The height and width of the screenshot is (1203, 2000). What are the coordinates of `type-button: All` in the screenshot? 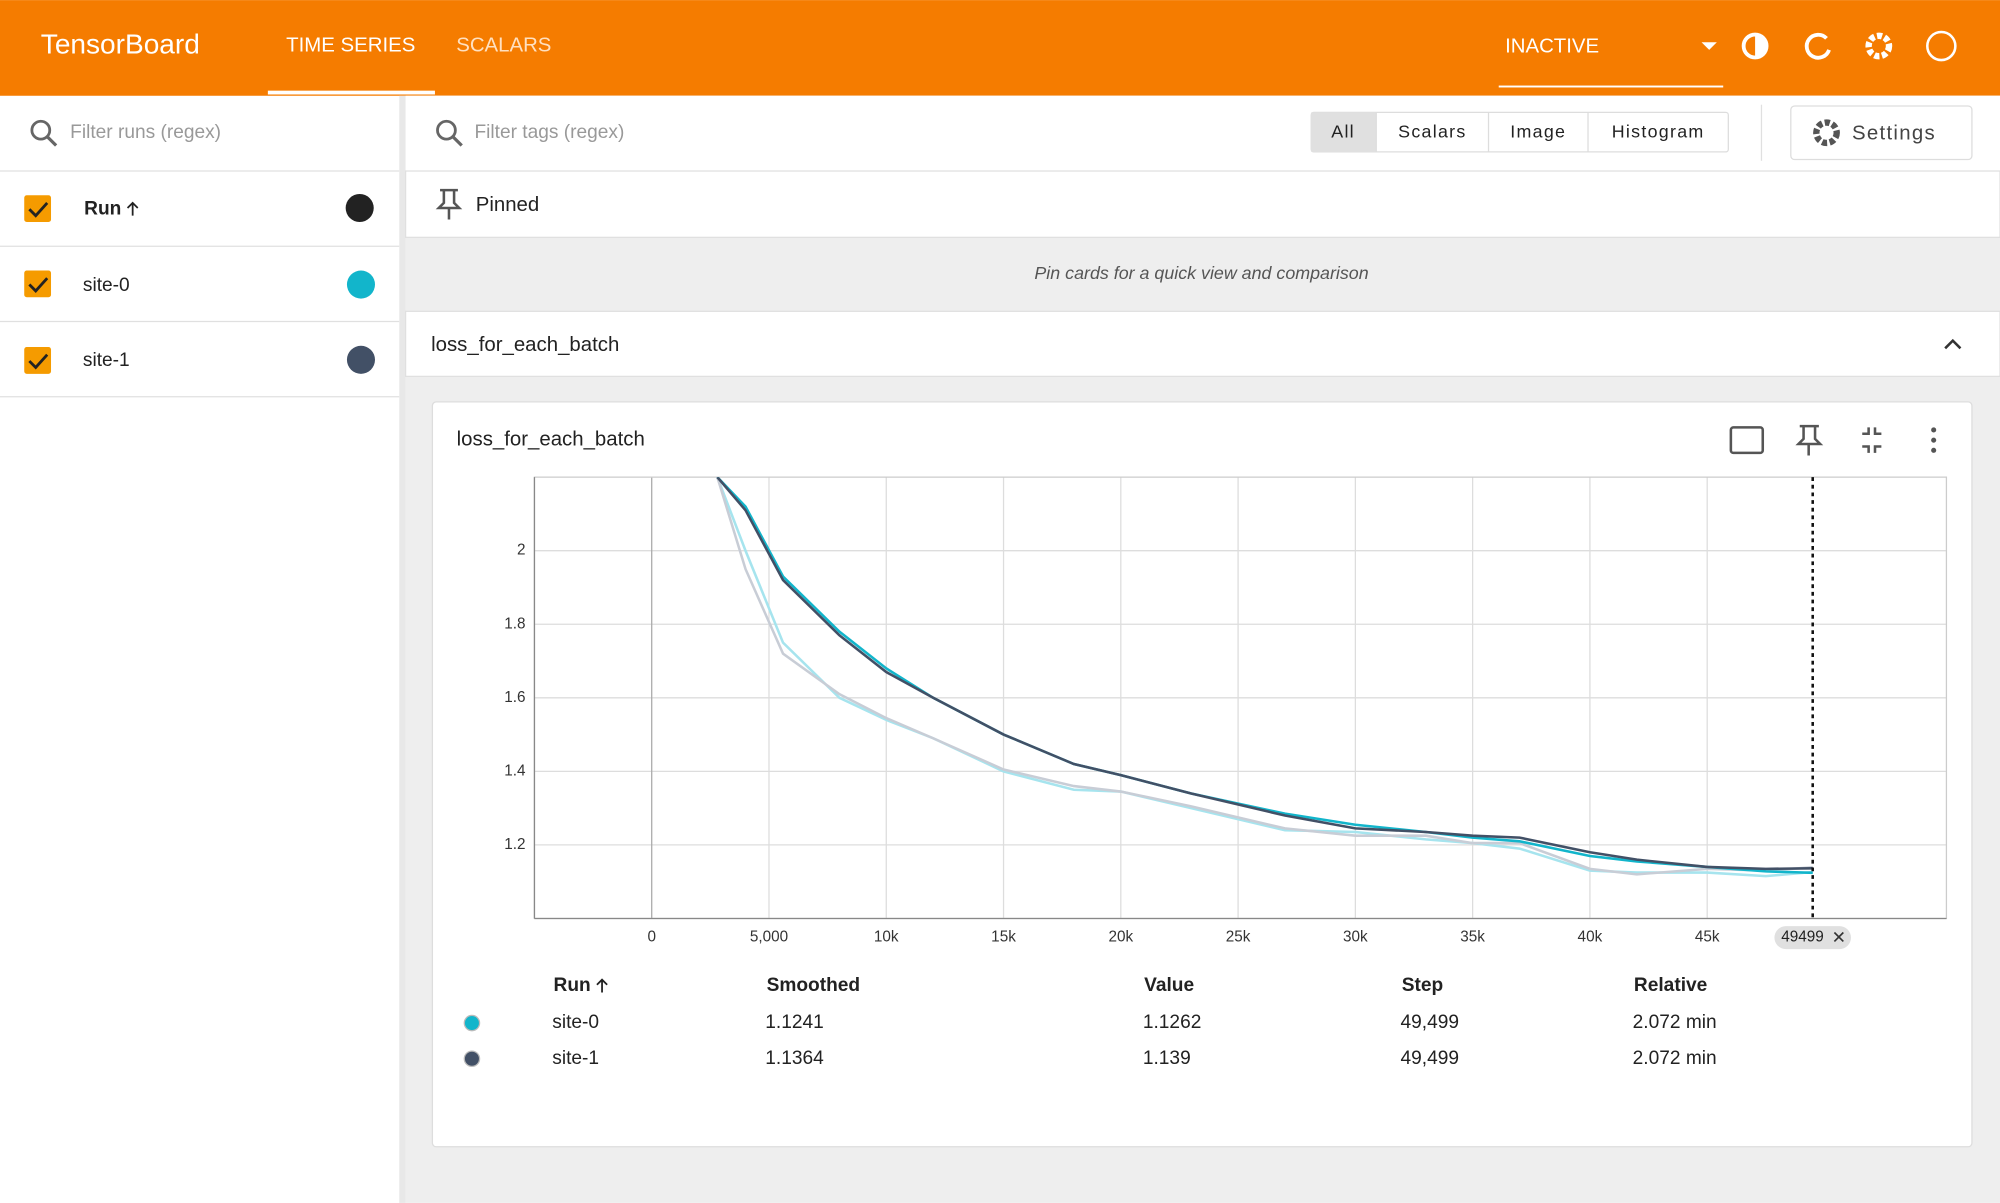 It's located at (1343, 131).